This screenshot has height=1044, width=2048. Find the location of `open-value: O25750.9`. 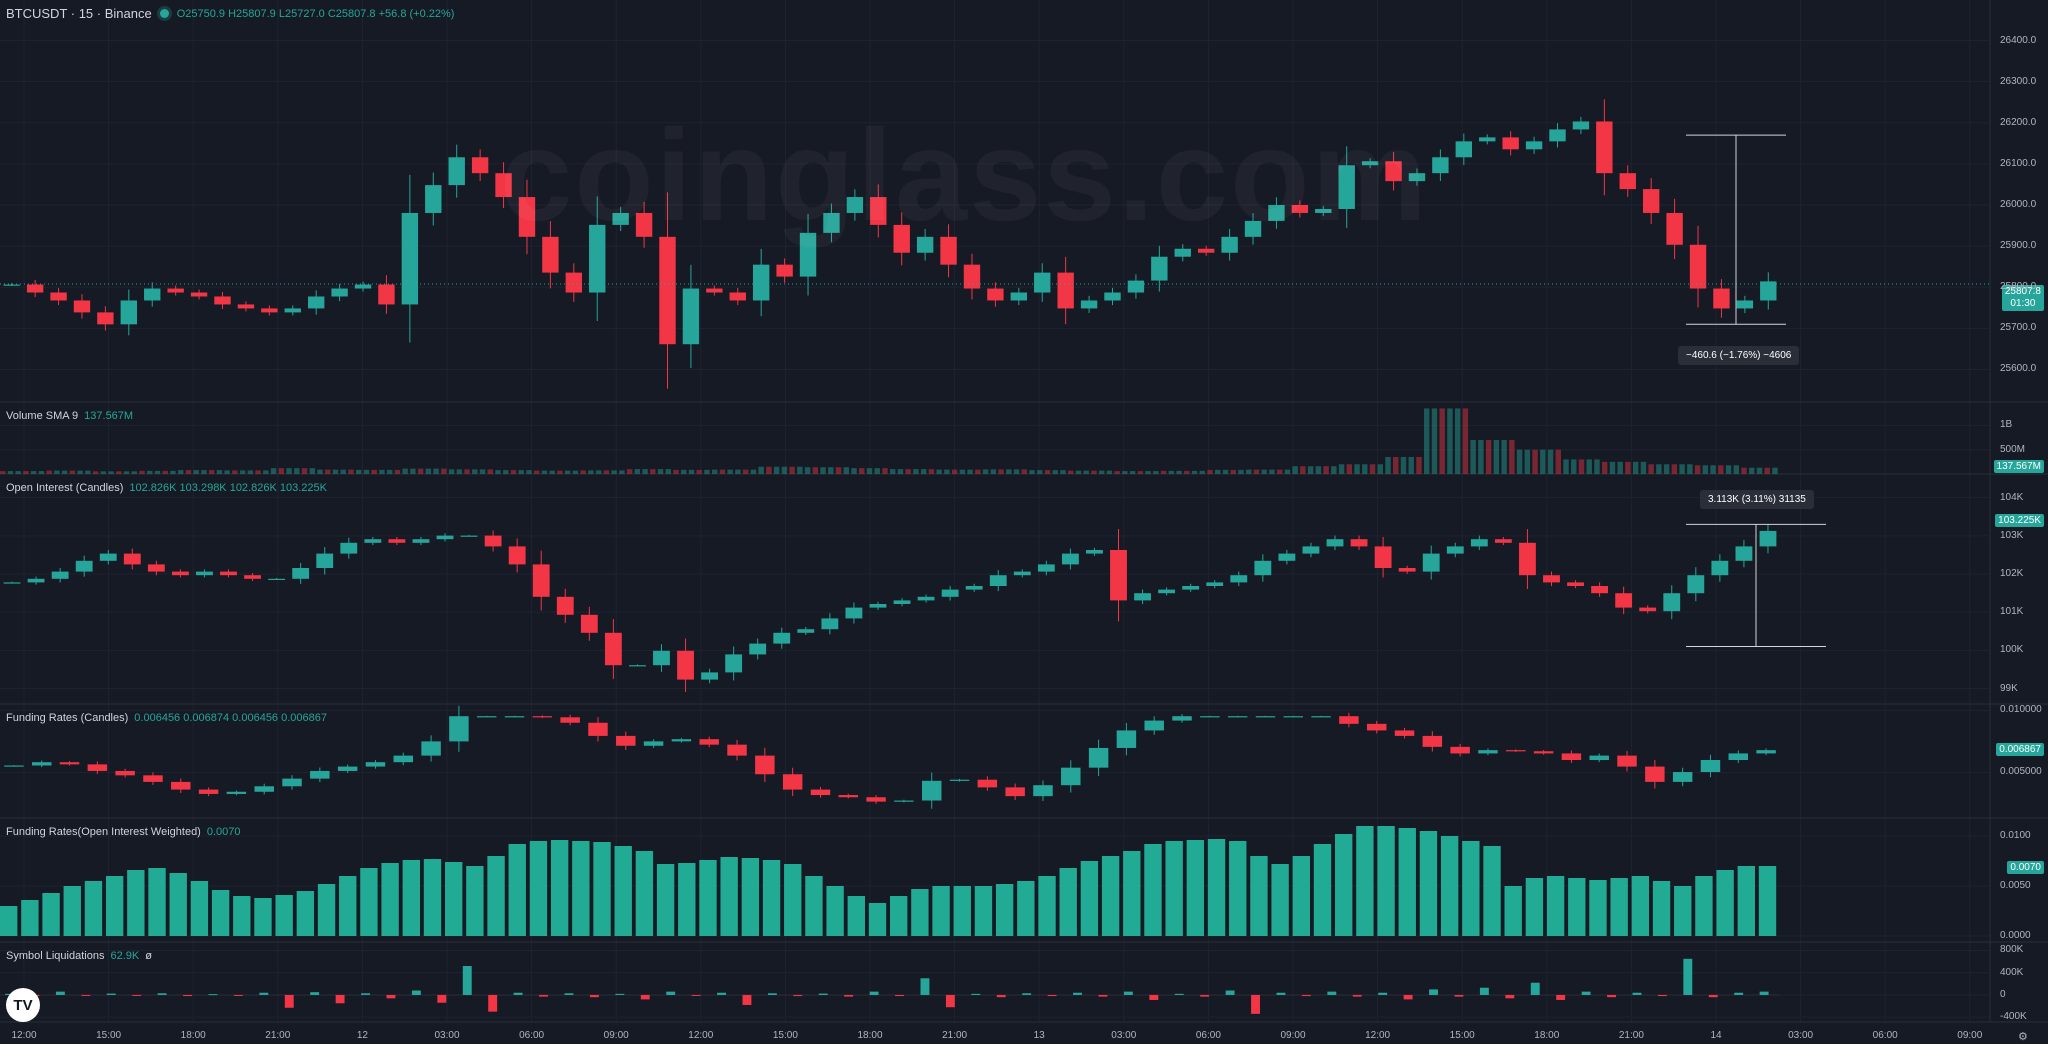

open-value: O25750.9 is located at coordinates (201, 13).